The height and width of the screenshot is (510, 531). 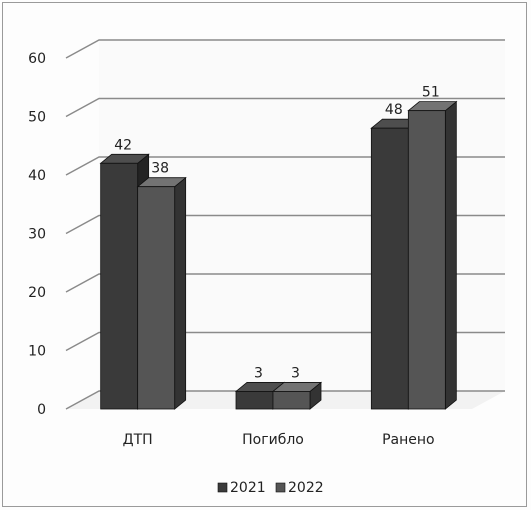 What do you see at coordinates (37, 352) in the screenshot?
I see `y-tick-label: 10` at bounding box center [37, 352].